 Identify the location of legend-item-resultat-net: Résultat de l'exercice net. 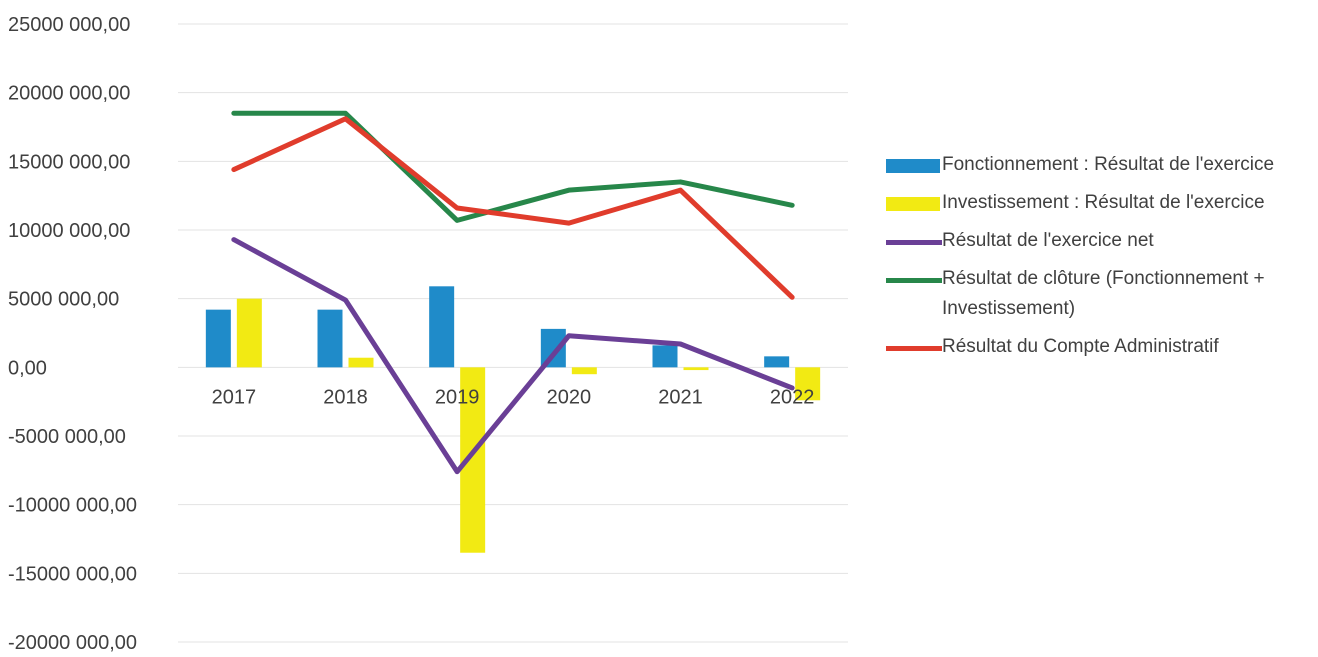
(1098, 241).